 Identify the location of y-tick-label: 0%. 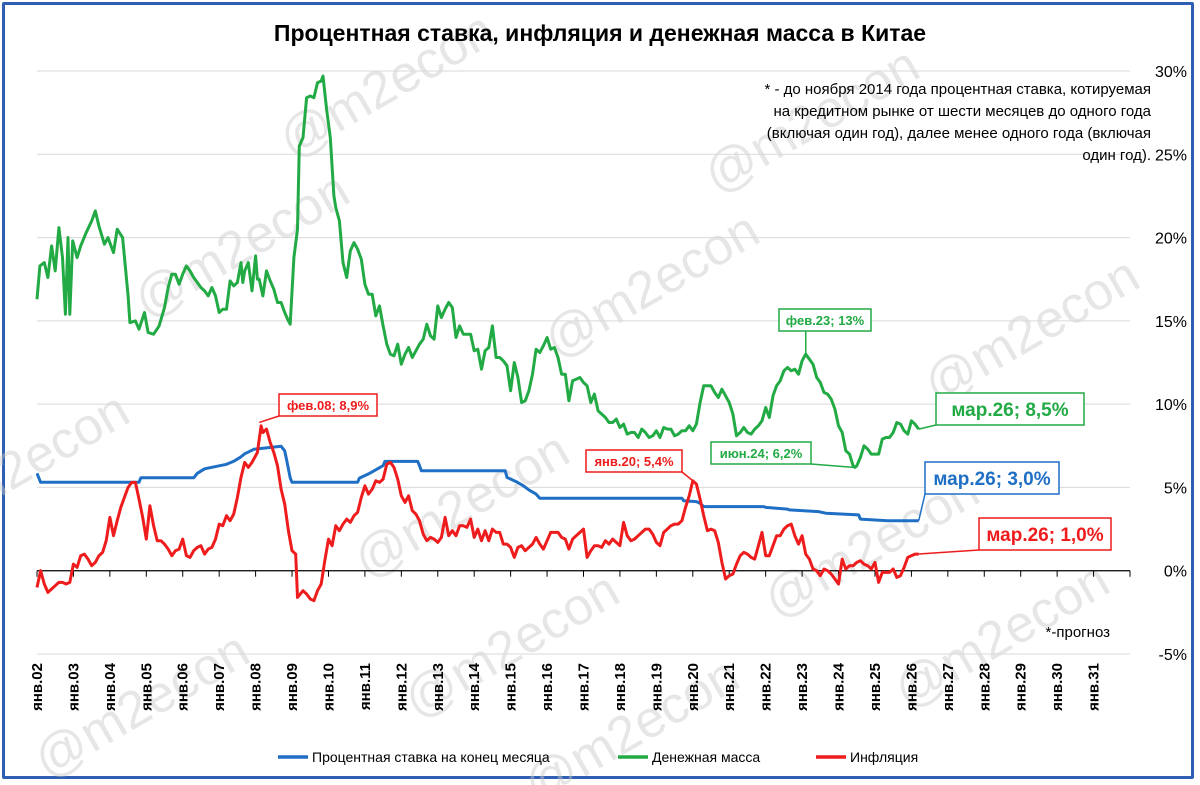
(1175, 572).